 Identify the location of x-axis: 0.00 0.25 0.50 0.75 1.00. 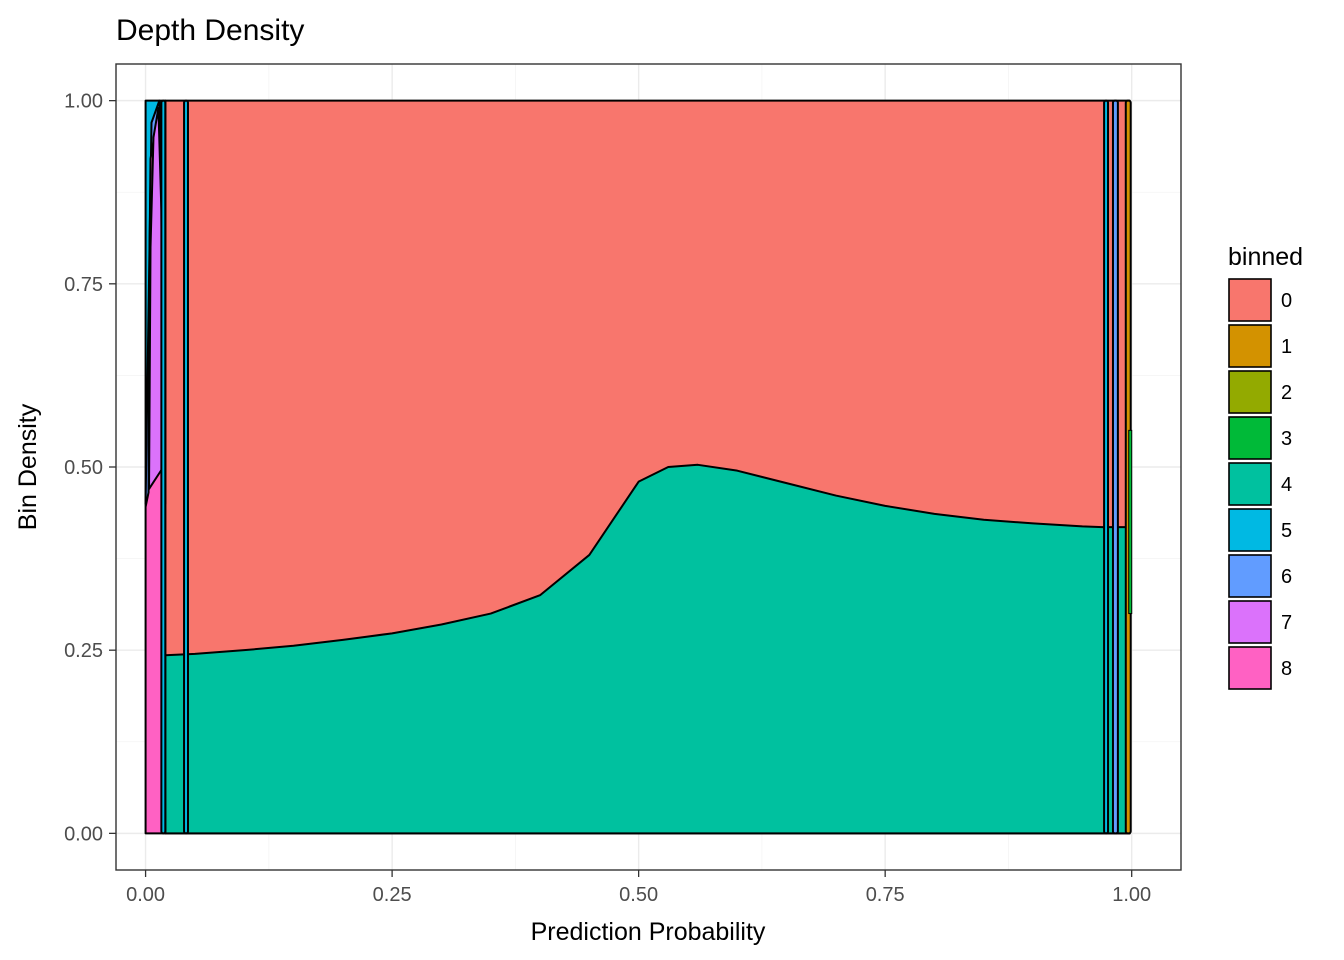
(638, 888).